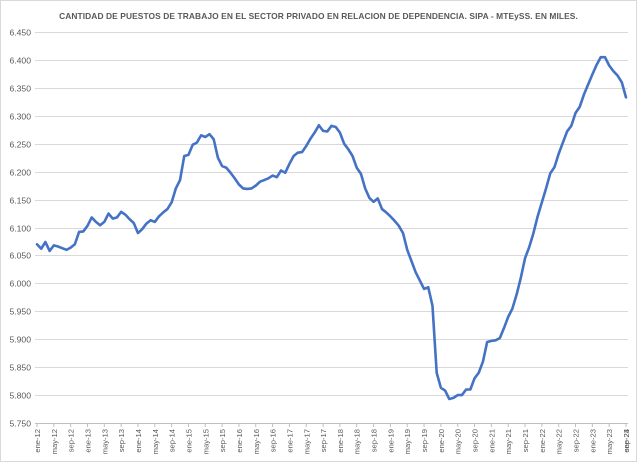  Describe the element at coordinates (475, 440) in the screenshot. I see `x-tick-label: sep-20` at that location.